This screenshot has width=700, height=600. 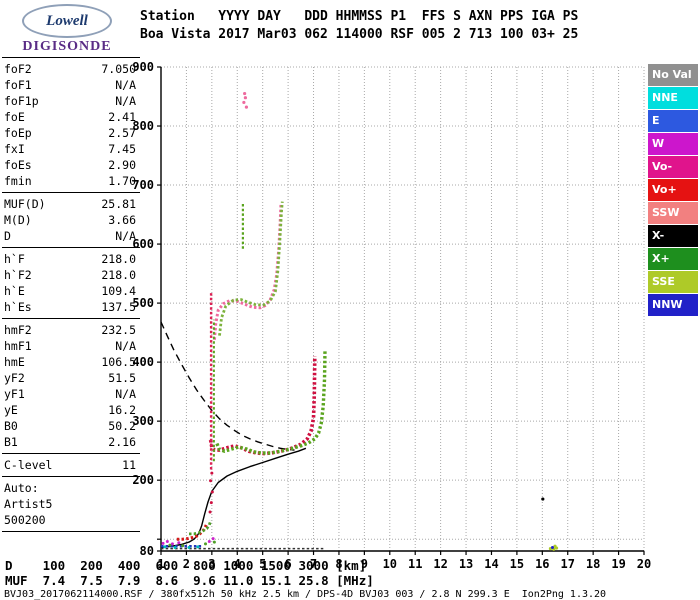 What do you see at coordinates (70, 259) in the screenshot?
I see `param-row-hf: h`F 218.0` at bounding box center [70, 259].